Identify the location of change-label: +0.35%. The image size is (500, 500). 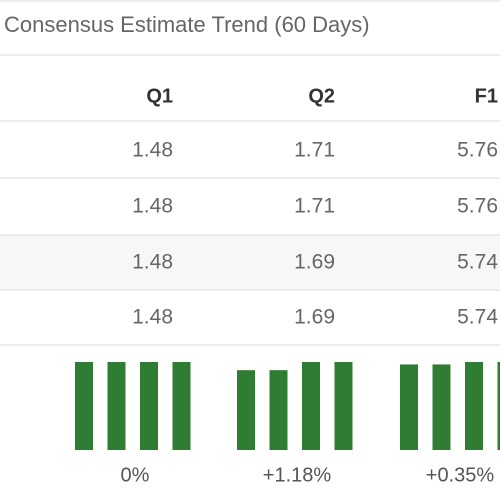
(460, 475).